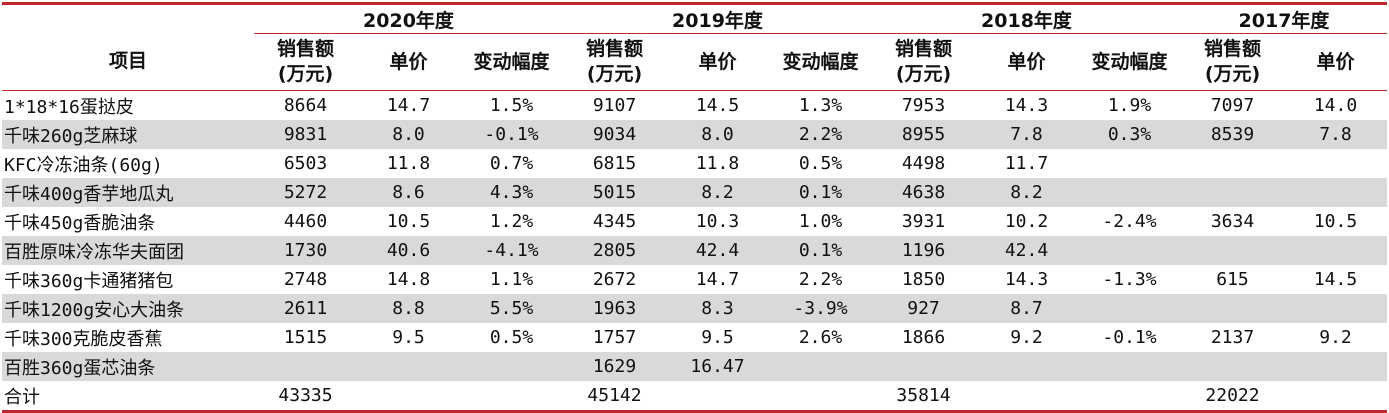  Describe the element at coordinates (820, 192) in the screenshot. I see `value-cell: 0.1%` at that location.